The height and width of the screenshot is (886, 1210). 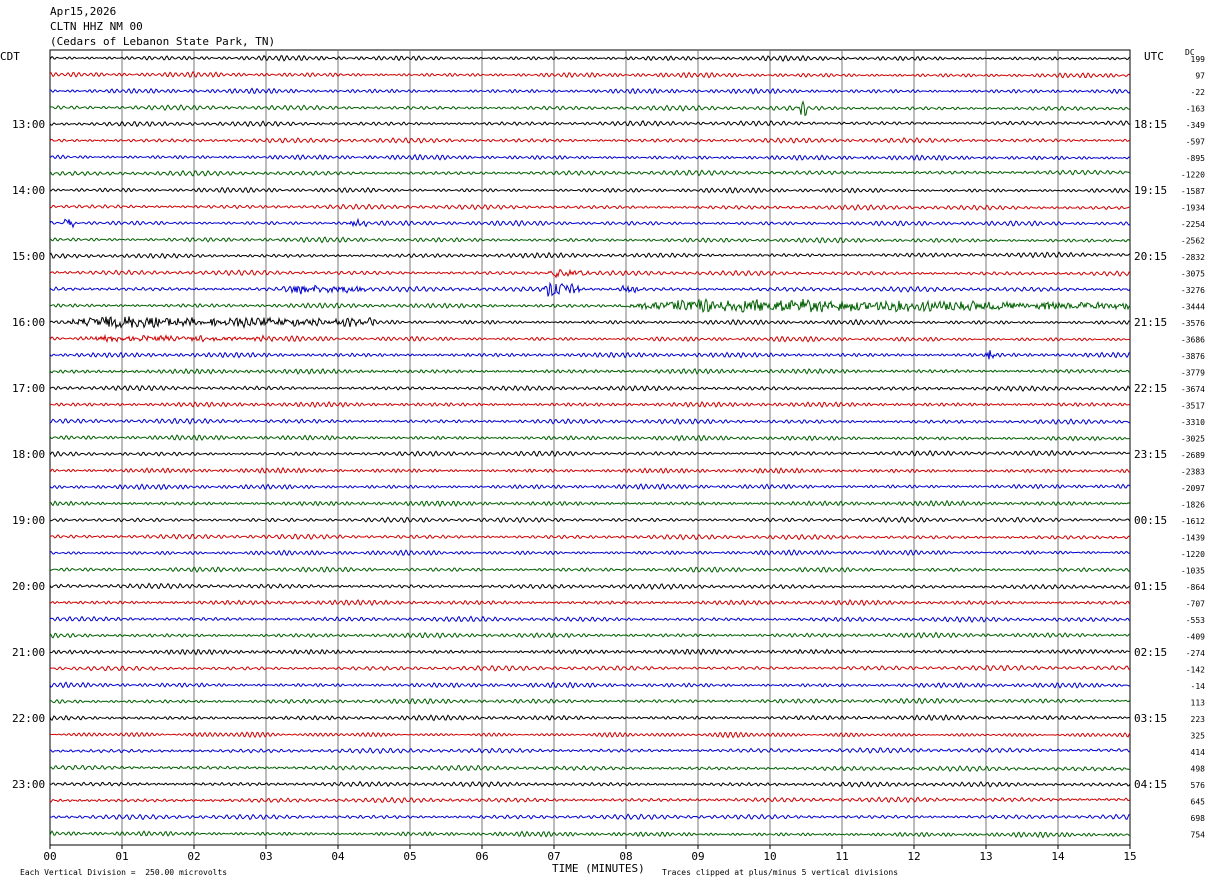 I want to click on dc-offset-label: -895, so click(x=1195, y=158).